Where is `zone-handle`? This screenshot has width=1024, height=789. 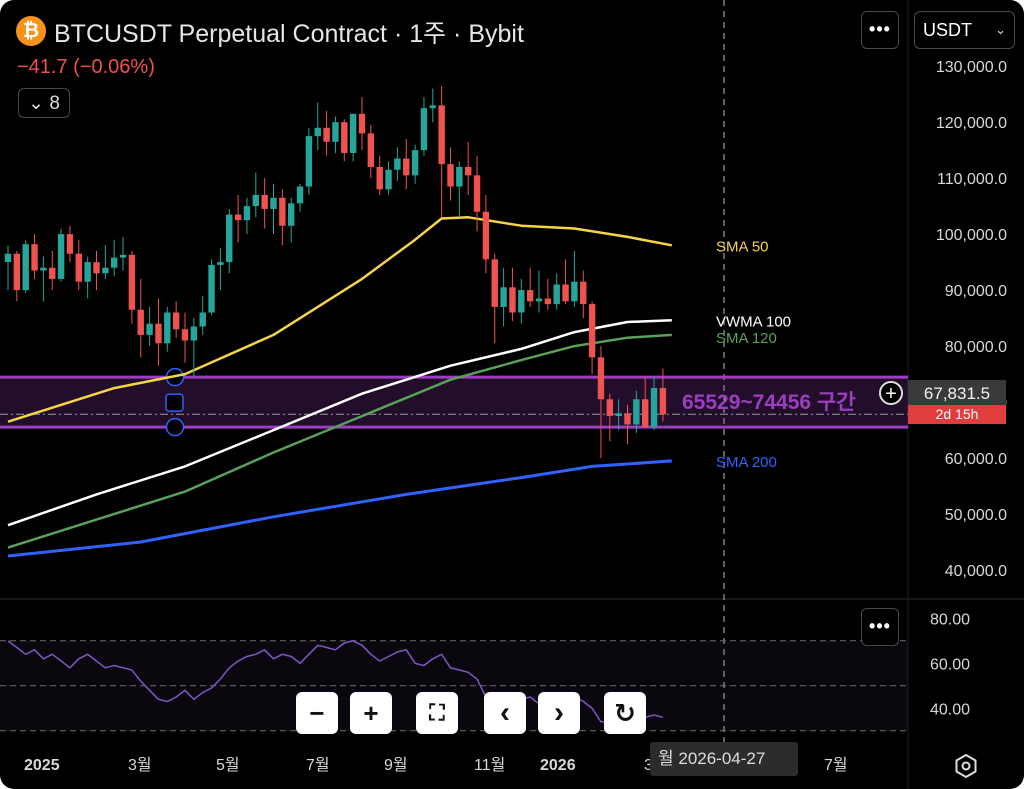
zone-handle is located at coordinates (174, 402).